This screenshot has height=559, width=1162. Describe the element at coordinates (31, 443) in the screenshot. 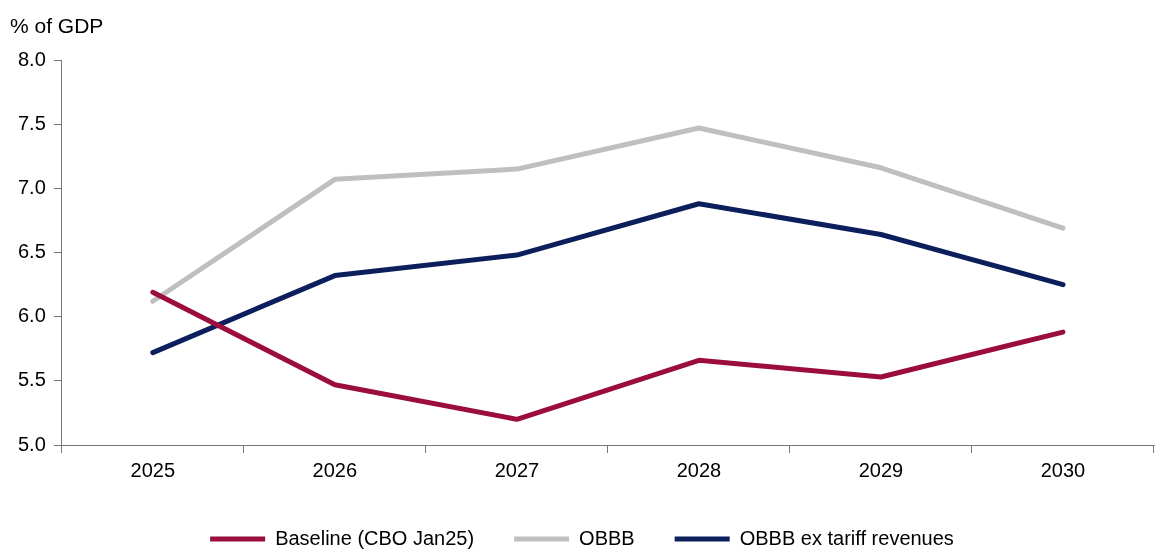

I see `y-tick-label: 5.0` at that location.